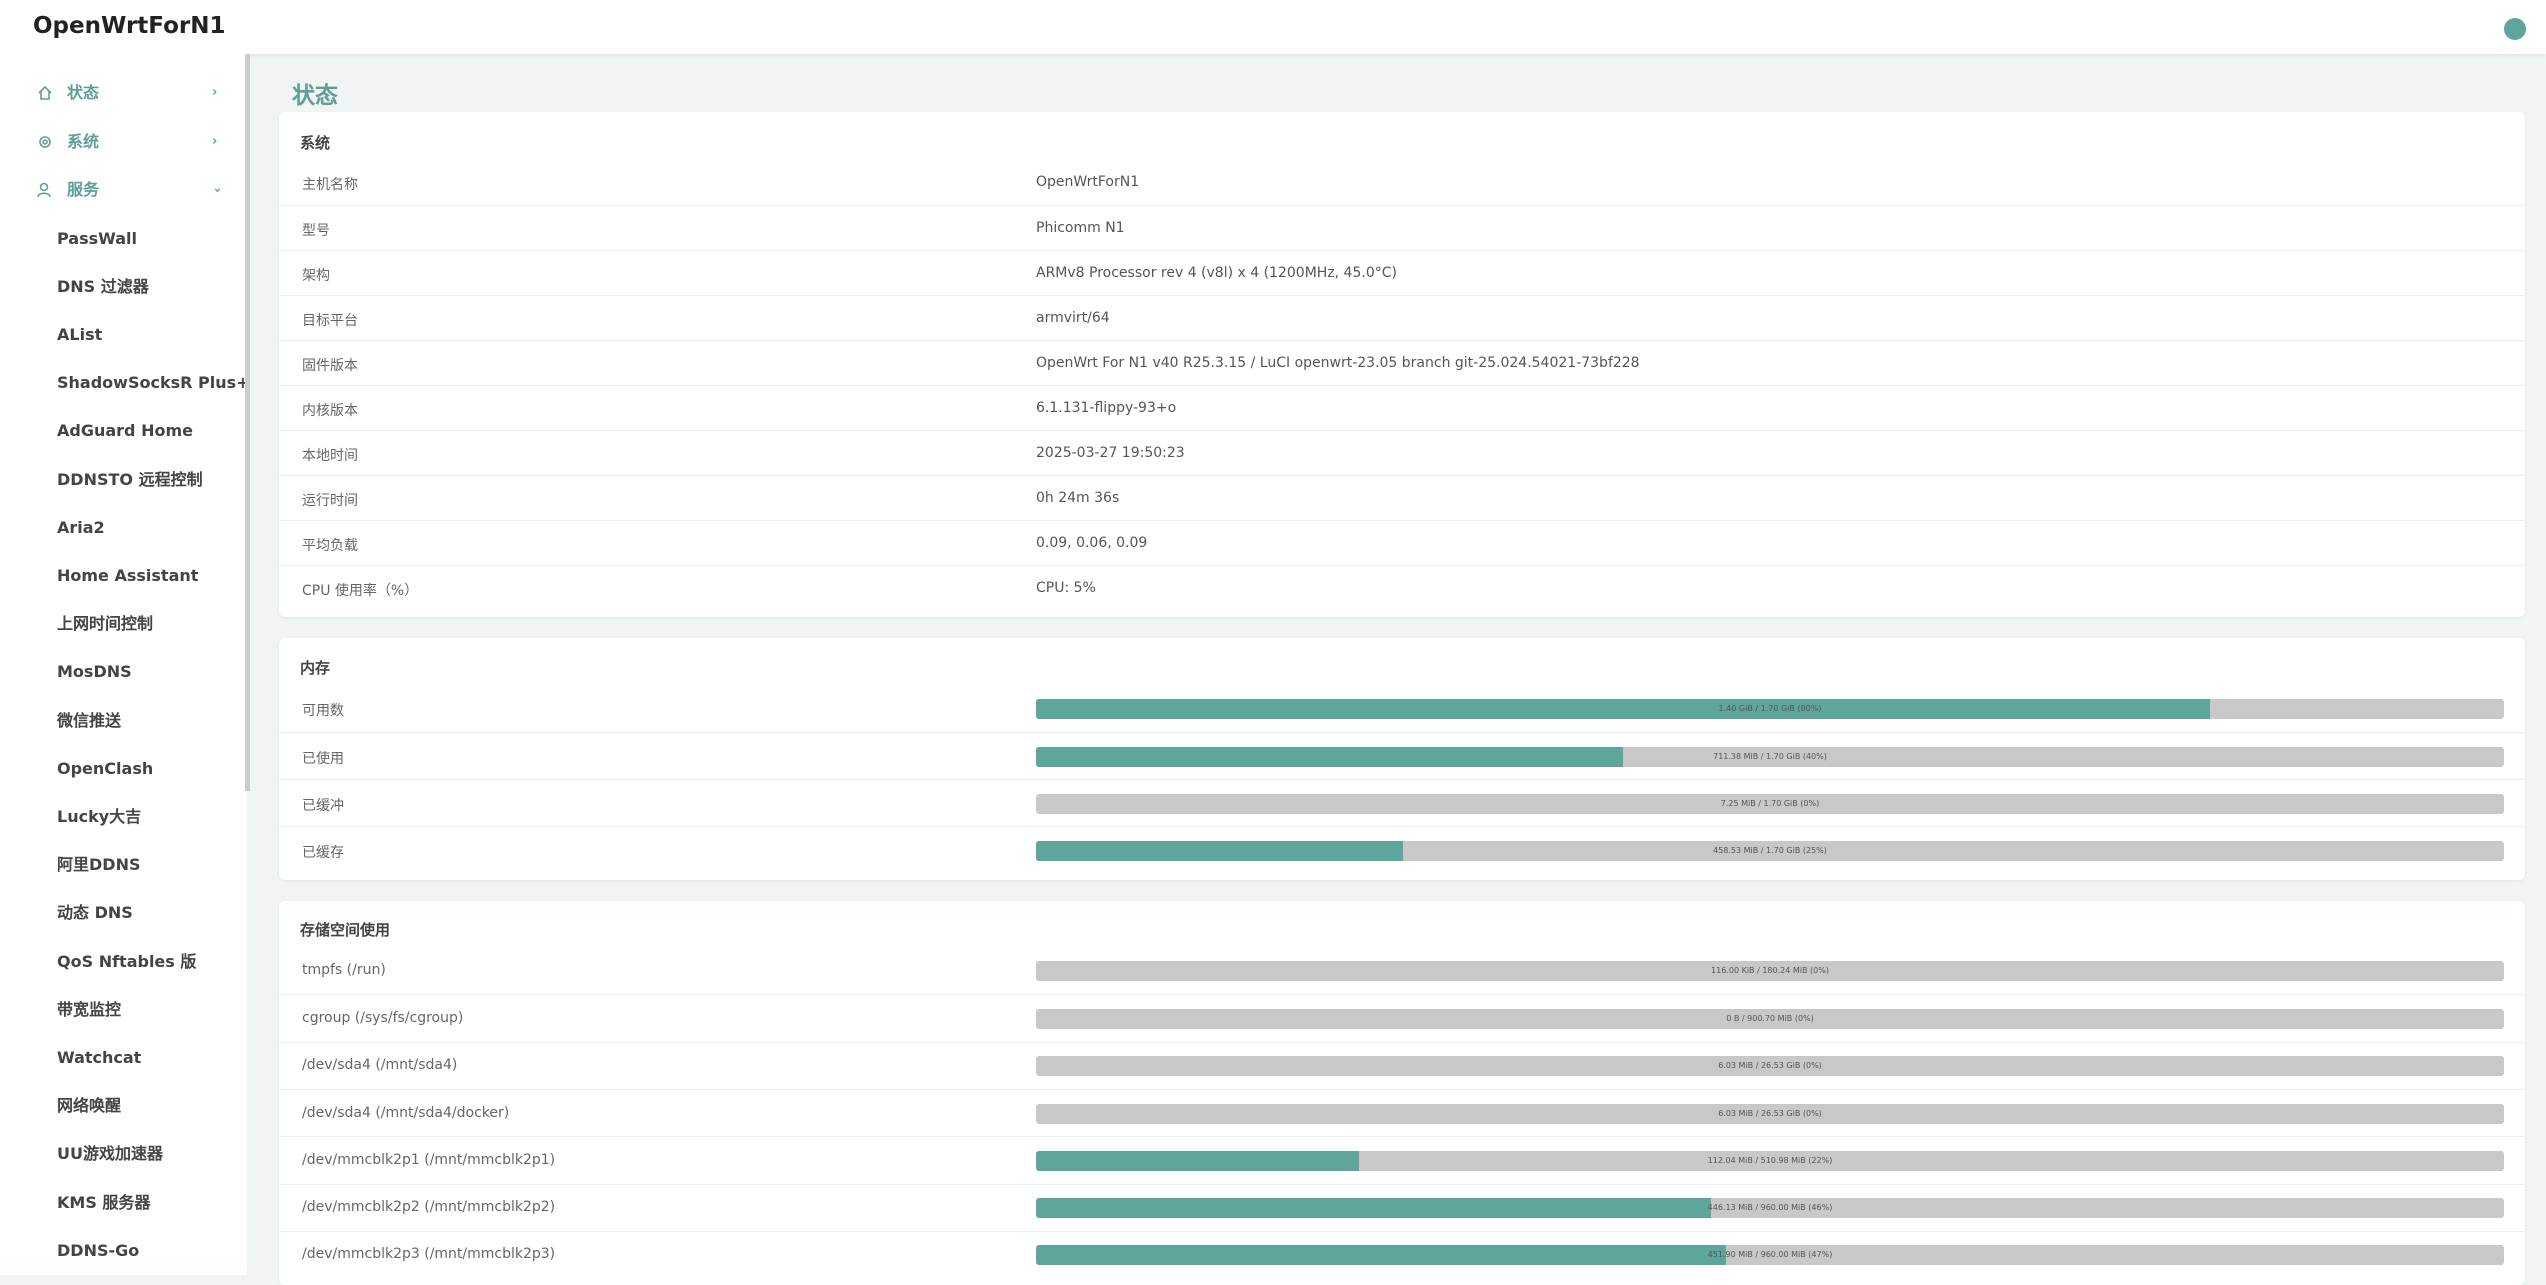 Image resolution: width=2546 pixels, height=1285 pixels. Describe the element at coordinates (83, 92) in the screenshot. I see `menu-label: 状态` at that location.